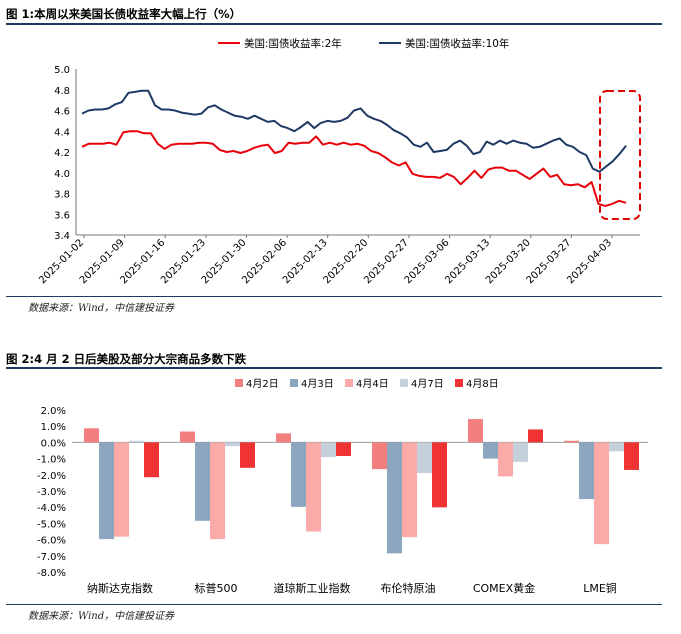 The width and height of the screenshot is (681, 634). I want to click on y-tick-label: 3.6, so click(62, 215).